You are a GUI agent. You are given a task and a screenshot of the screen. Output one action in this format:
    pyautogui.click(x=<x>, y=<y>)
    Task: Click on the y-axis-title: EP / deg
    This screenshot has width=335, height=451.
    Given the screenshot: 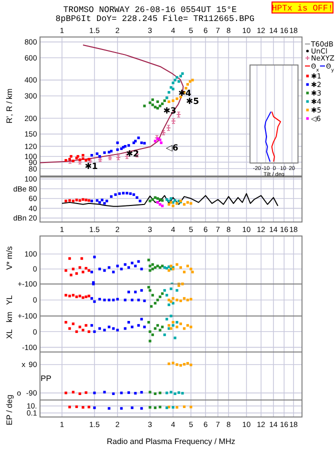 What is the action you would take?
    pyautogui.click(x=9, y=410)
    